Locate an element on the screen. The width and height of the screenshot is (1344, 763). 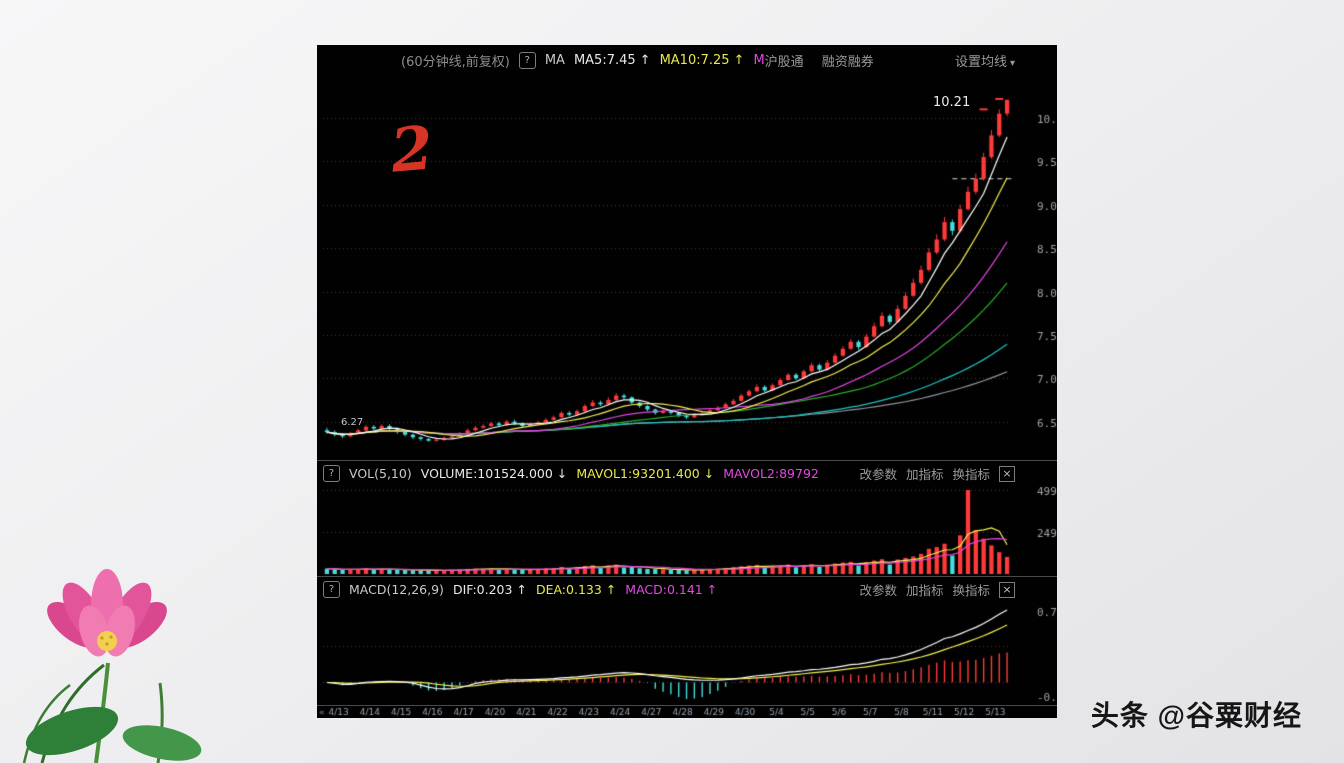
menu-ma-settings: 设置均线 ▾ is located at coordinates (985, 60).